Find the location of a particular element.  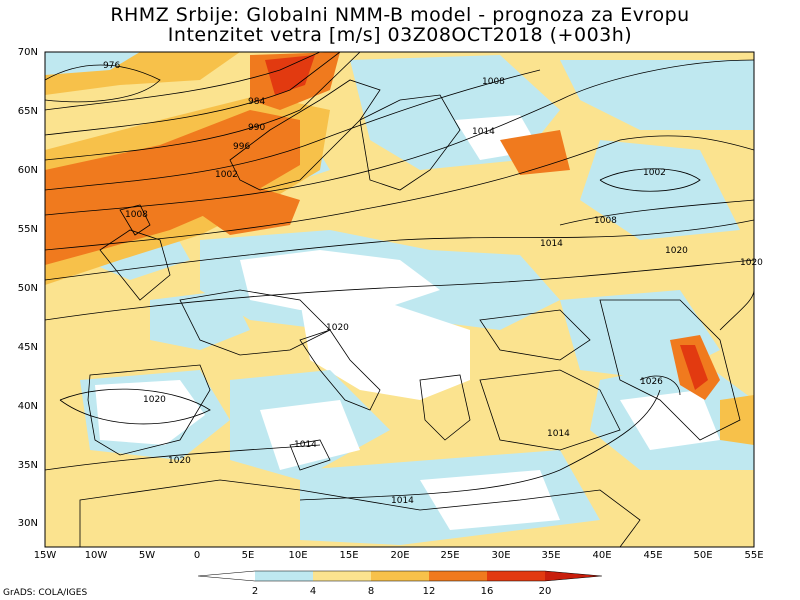

lon-label: 30E is located at coordinates (501, 555).